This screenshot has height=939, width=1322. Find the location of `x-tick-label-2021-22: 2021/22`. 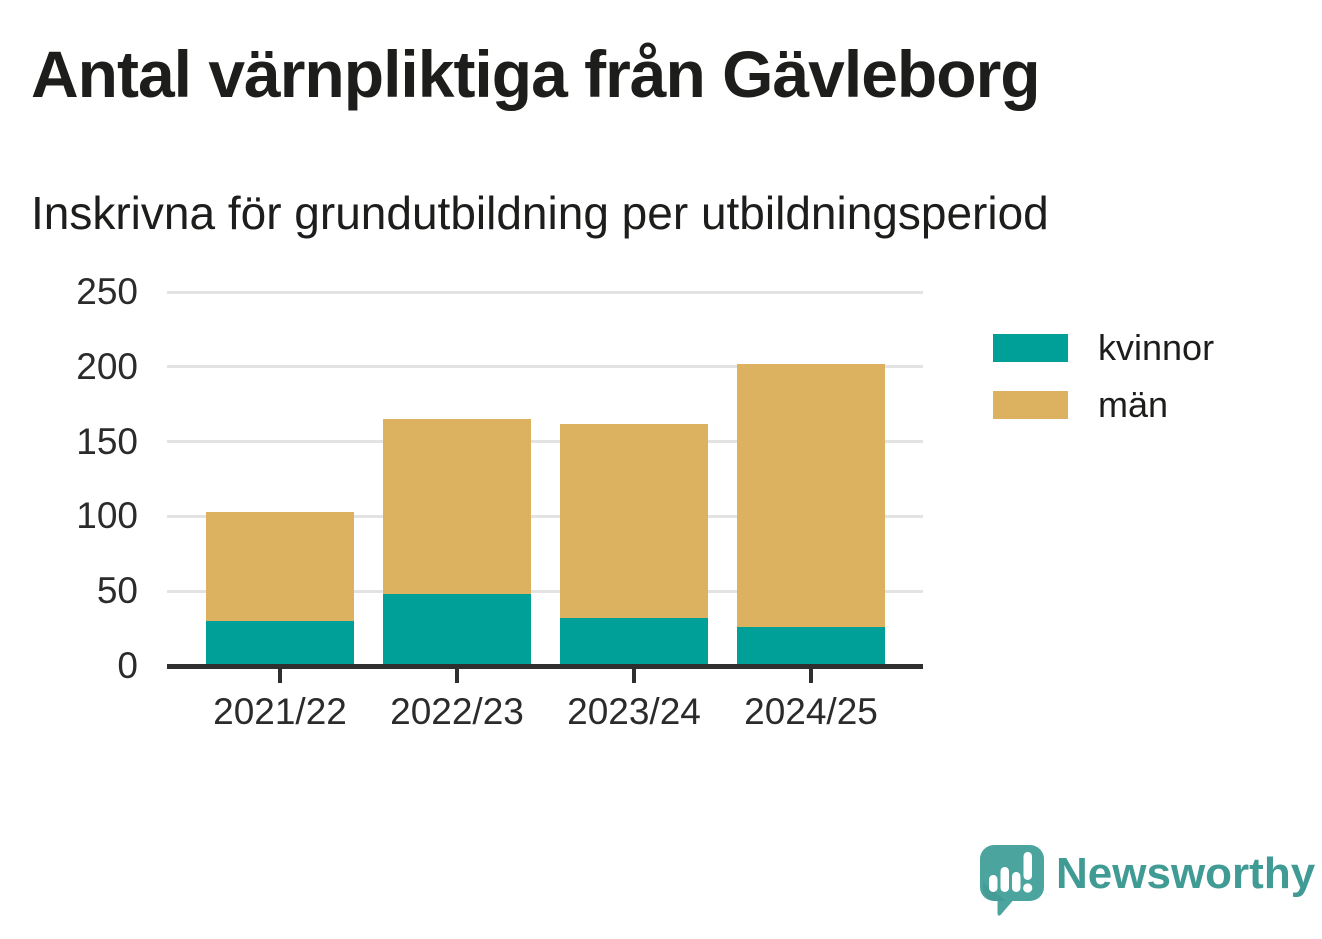

x-tick-label-2021-22: 2021/22 is located at coordinates (280, 711).